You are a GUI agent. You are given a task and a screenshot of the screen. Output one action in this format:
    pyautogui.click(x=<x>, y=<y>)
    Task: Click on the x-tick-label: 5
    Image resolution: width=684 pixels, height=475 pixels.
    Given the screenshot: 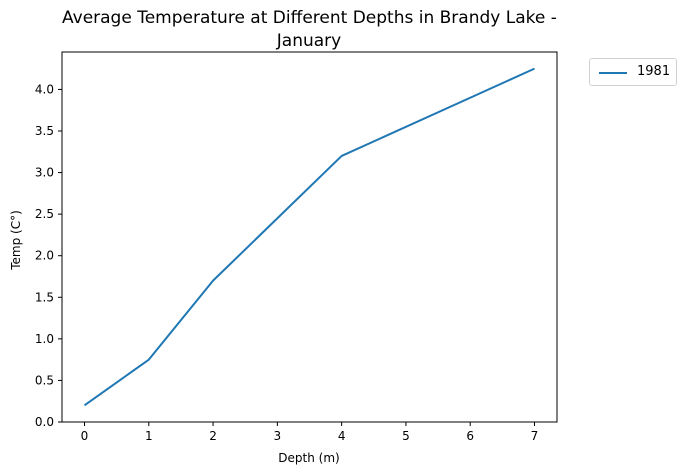 What is the action you would take?
    pyautogui.click(x=406, y=436)
    